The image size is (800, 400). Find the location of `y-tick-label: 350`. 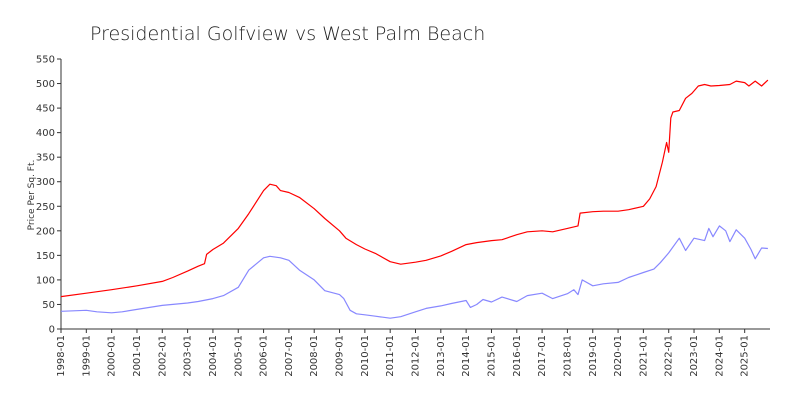

y-tick-label: 350 is located at coordinates (45, 158).